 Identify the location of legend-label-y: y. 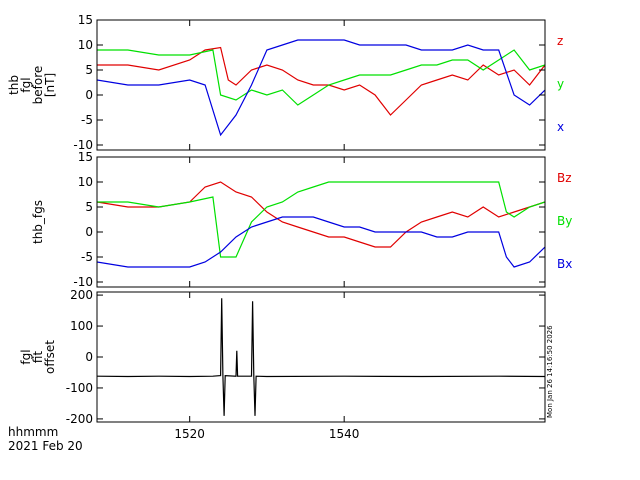
(560, 84).